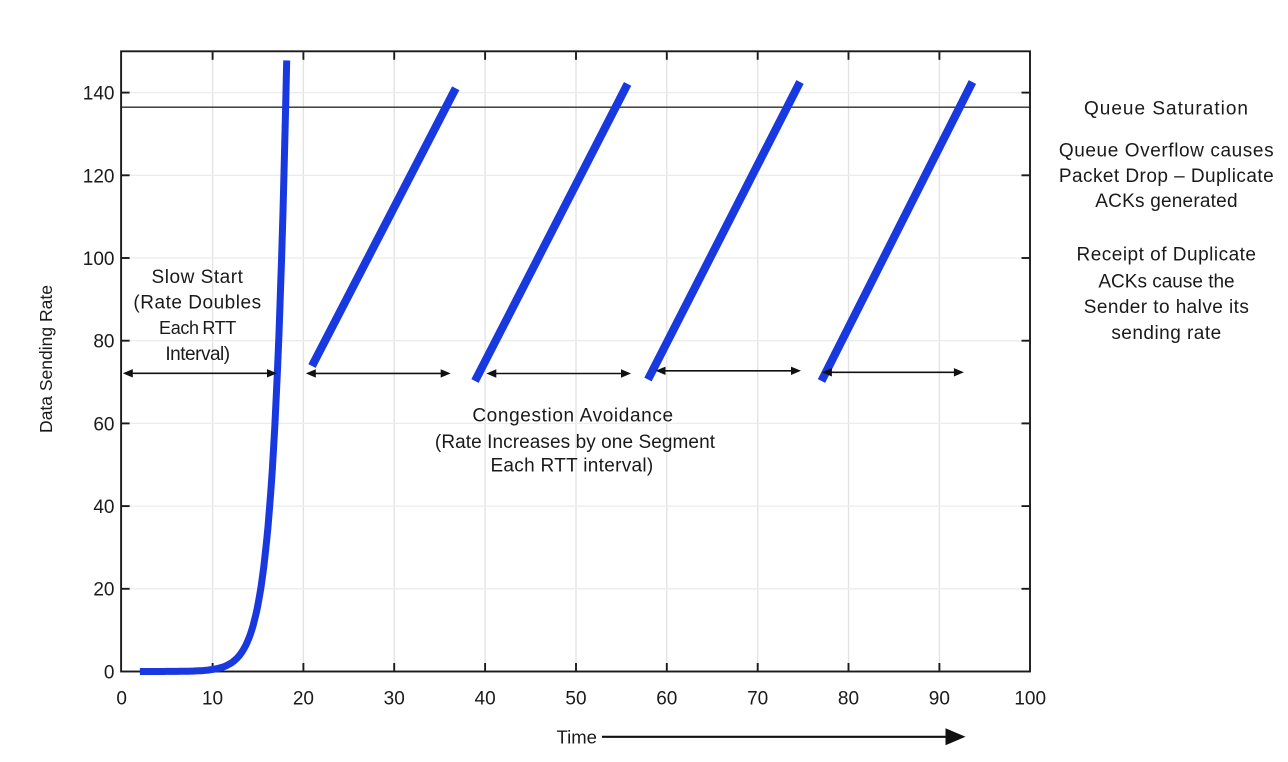 The height and width of the screenshot is (762, 1288). Describe the element at coordinates (197, 303) in the screenshot. I see `svg-text: (Rate Doubles` at that location.